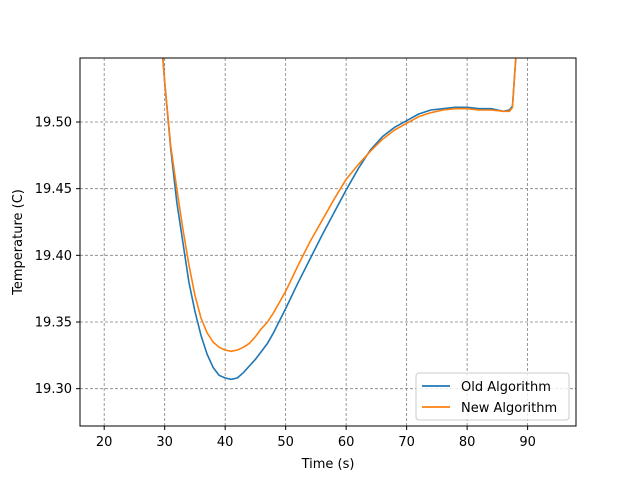  I want to click on x-tick-label: 50, so click(285, 442).